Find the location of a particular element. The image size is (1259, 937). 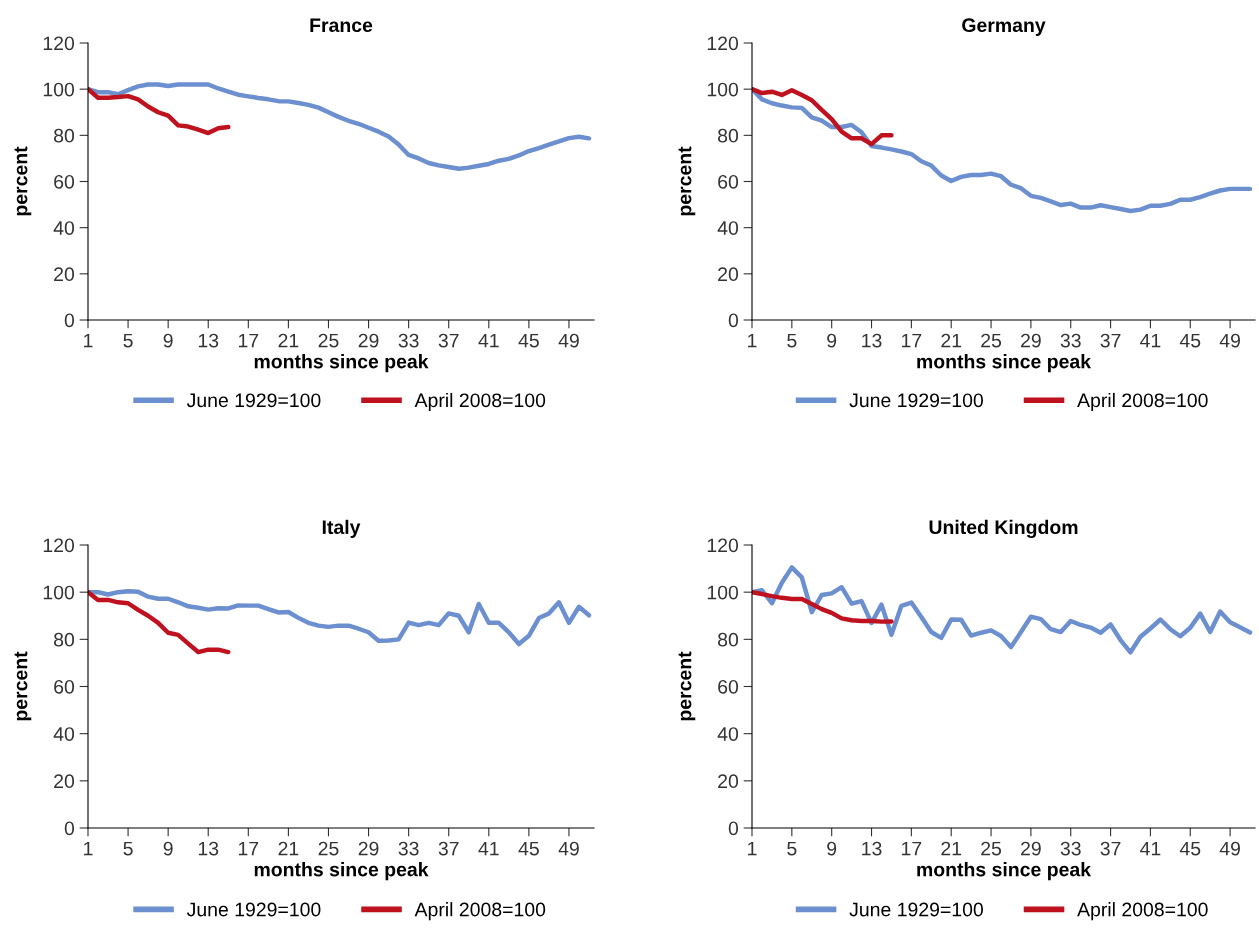

chart-title: Germany is located at coordinates (1004, 27).